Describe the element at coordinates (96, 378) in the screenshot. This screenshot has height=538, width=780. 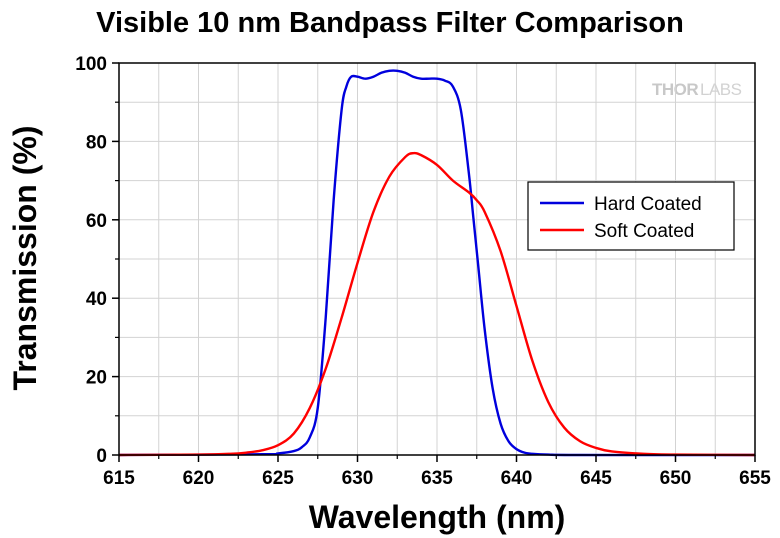
I see `y-tick-label: 20` at that location.